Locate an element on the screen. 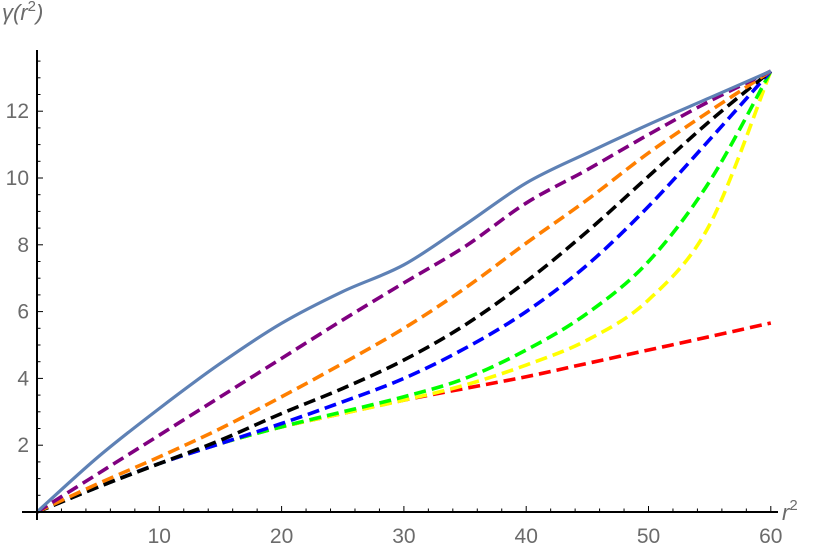 The width and height of the screenshot is (830, 552). x-tick-label: 10 is located at coordinates (159, 536).